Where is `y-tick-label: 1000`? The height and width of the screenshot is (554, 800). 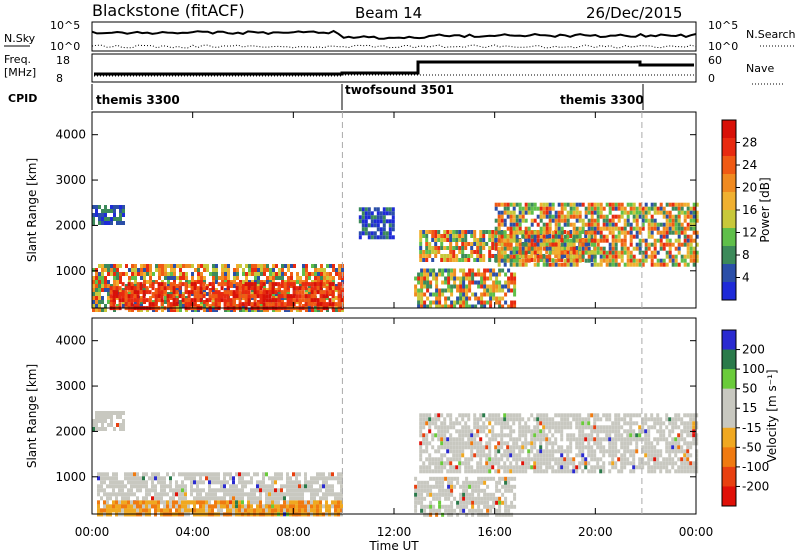
y-tick-label: 1000 is located at coordinates (70, 271).